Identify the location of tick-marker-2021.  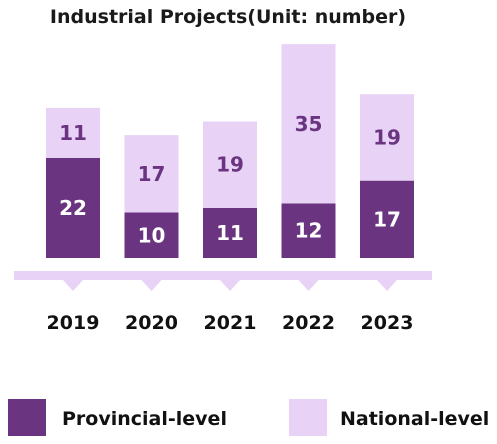
(230, 285).